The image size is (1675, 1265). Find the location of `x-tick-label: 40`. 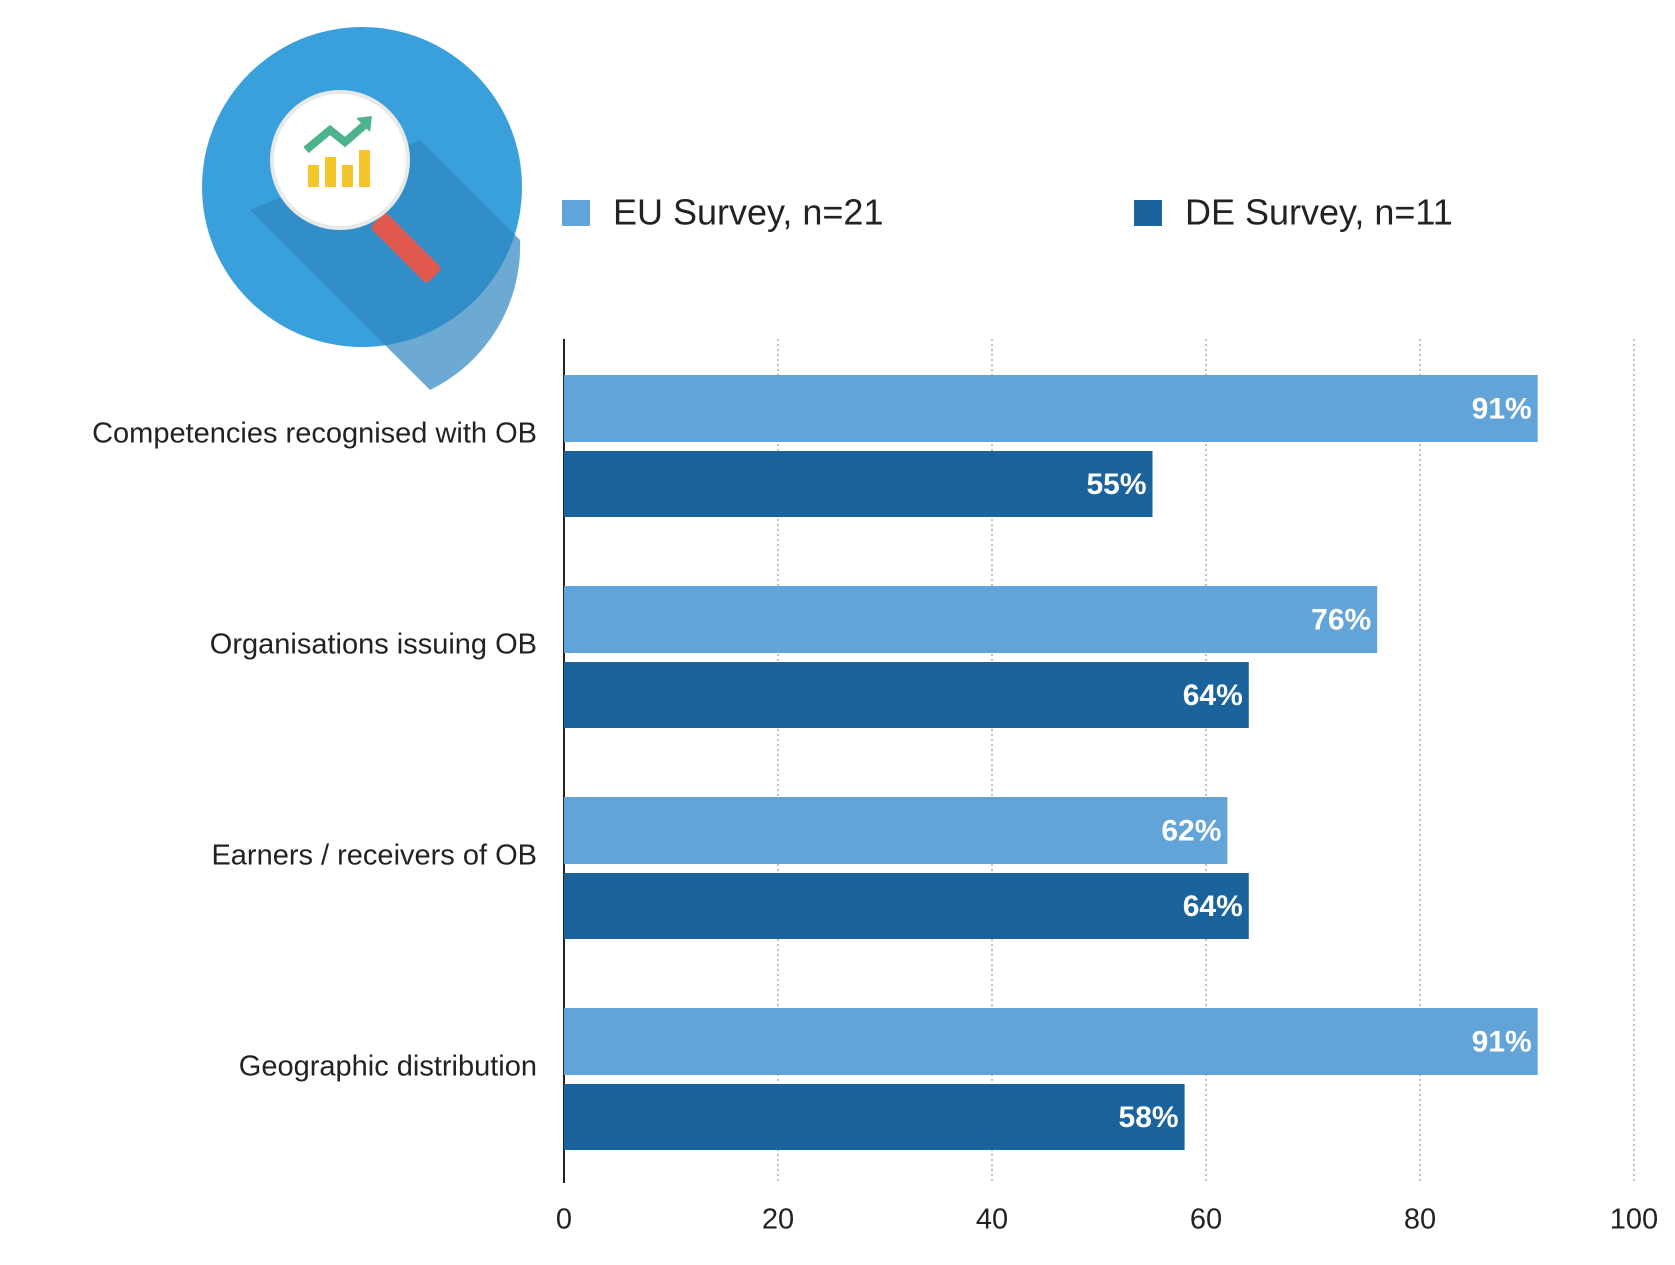

x-tick-label: 40 is located at coordinates (992, 1220).